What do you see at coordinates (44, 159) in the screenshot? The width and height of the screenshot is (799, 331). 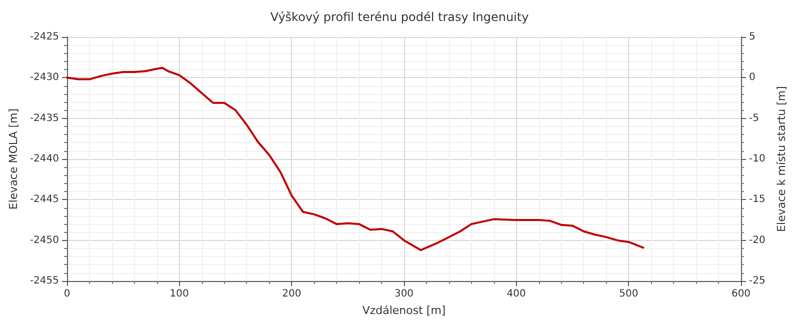 I see `y-tick-label: -2440` at bounding box center [44, 159].